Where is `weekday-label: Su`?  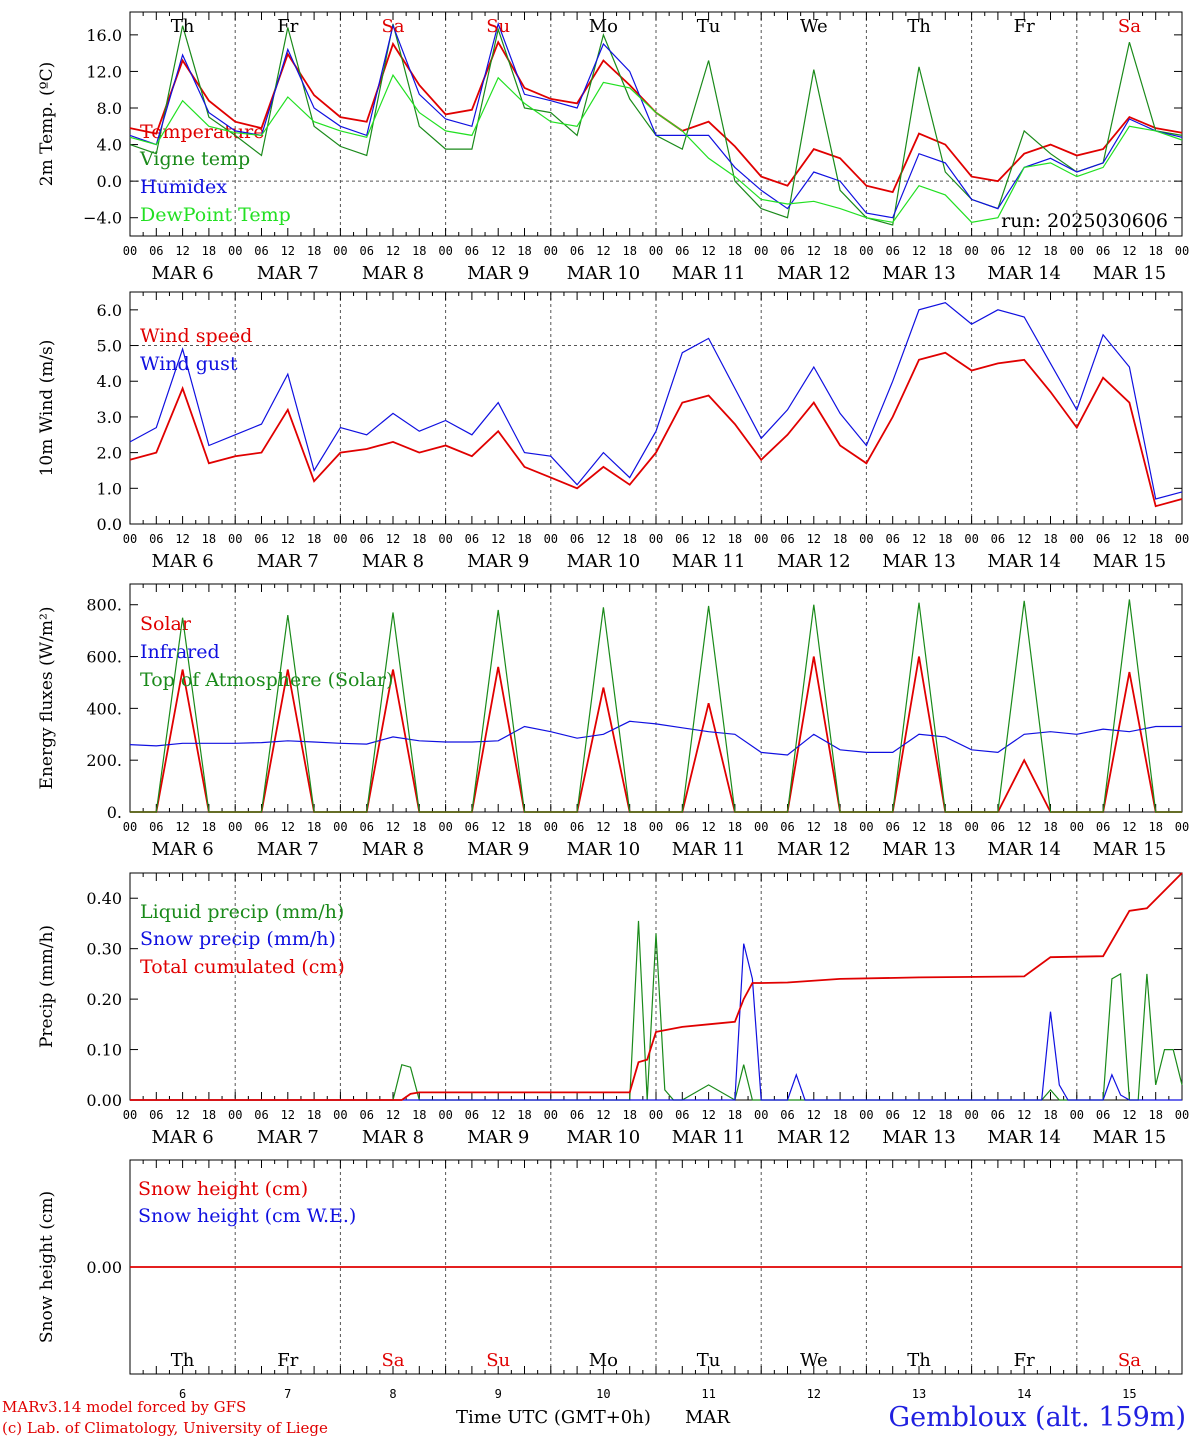 weekday-label: Su is located at coordinates (498, 26).